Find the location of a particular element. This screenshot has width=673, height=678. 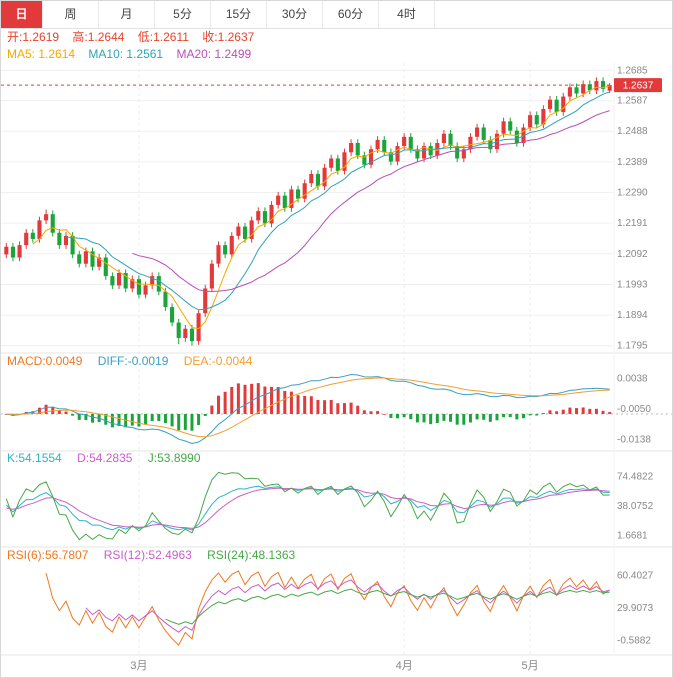

k-value: K:54.1554 is located at coordinates (34, 458).